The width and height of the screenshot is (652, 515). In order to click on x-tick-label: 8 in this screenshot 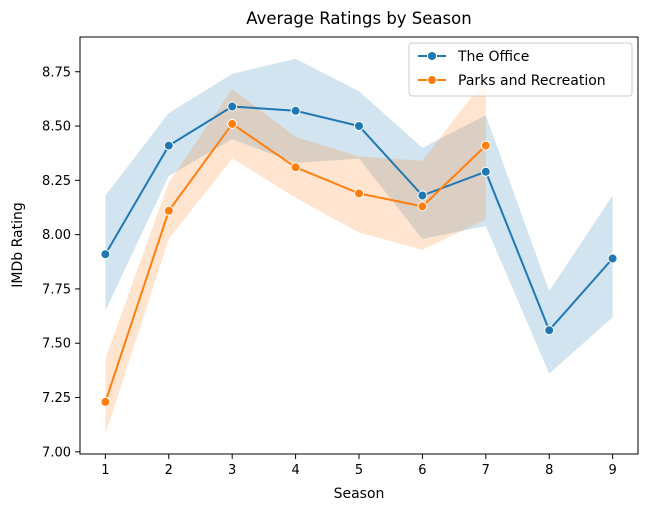, I will do `click(549, 470)`.